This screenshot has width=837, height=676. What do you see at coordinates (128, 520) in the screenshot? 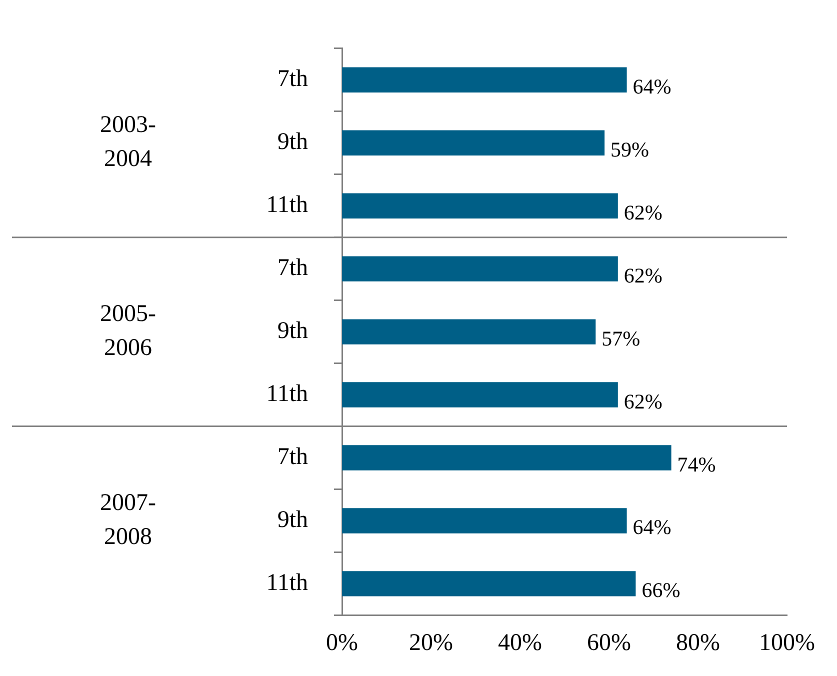
I see `text: 2007-2008` at bounding box center [128, 520].